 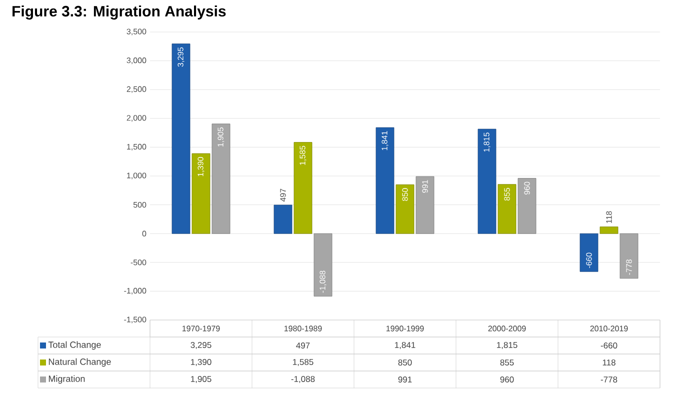 I want to click on y-tick-label: 2,500, so click(x=136, y=89).